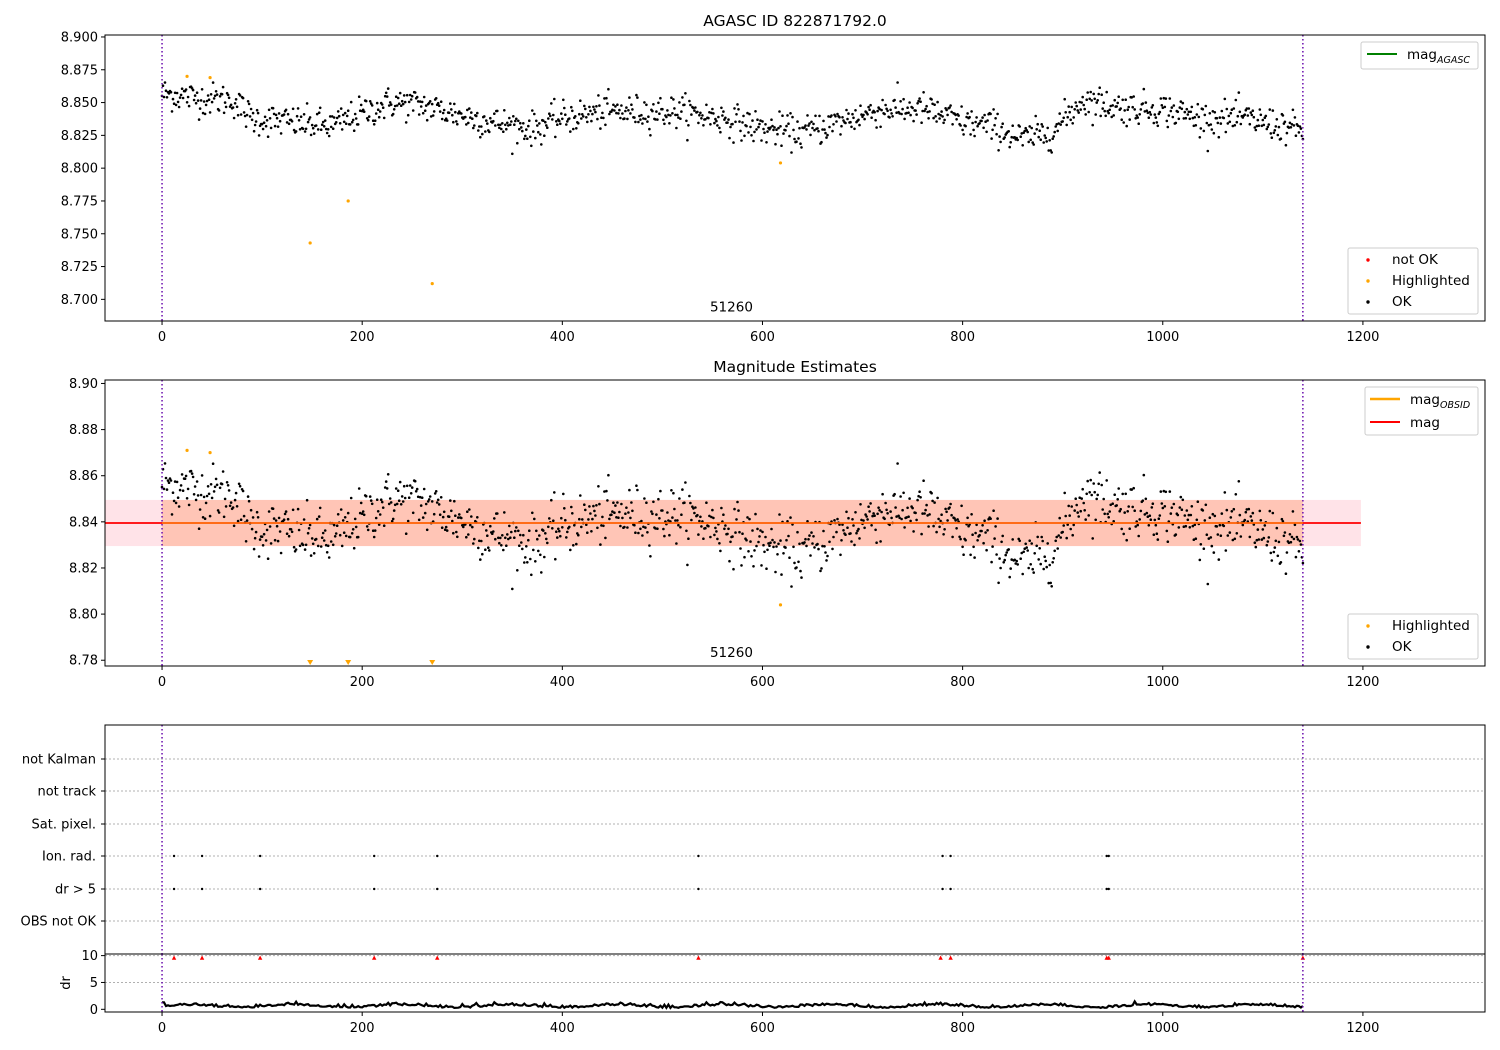 This screenshot has height=1050, width=1500. What do you see at coordinates (79, 70) in the screenshot?
I see `agasc-ytick-label: 8.875` at bounding box center [79, 70].